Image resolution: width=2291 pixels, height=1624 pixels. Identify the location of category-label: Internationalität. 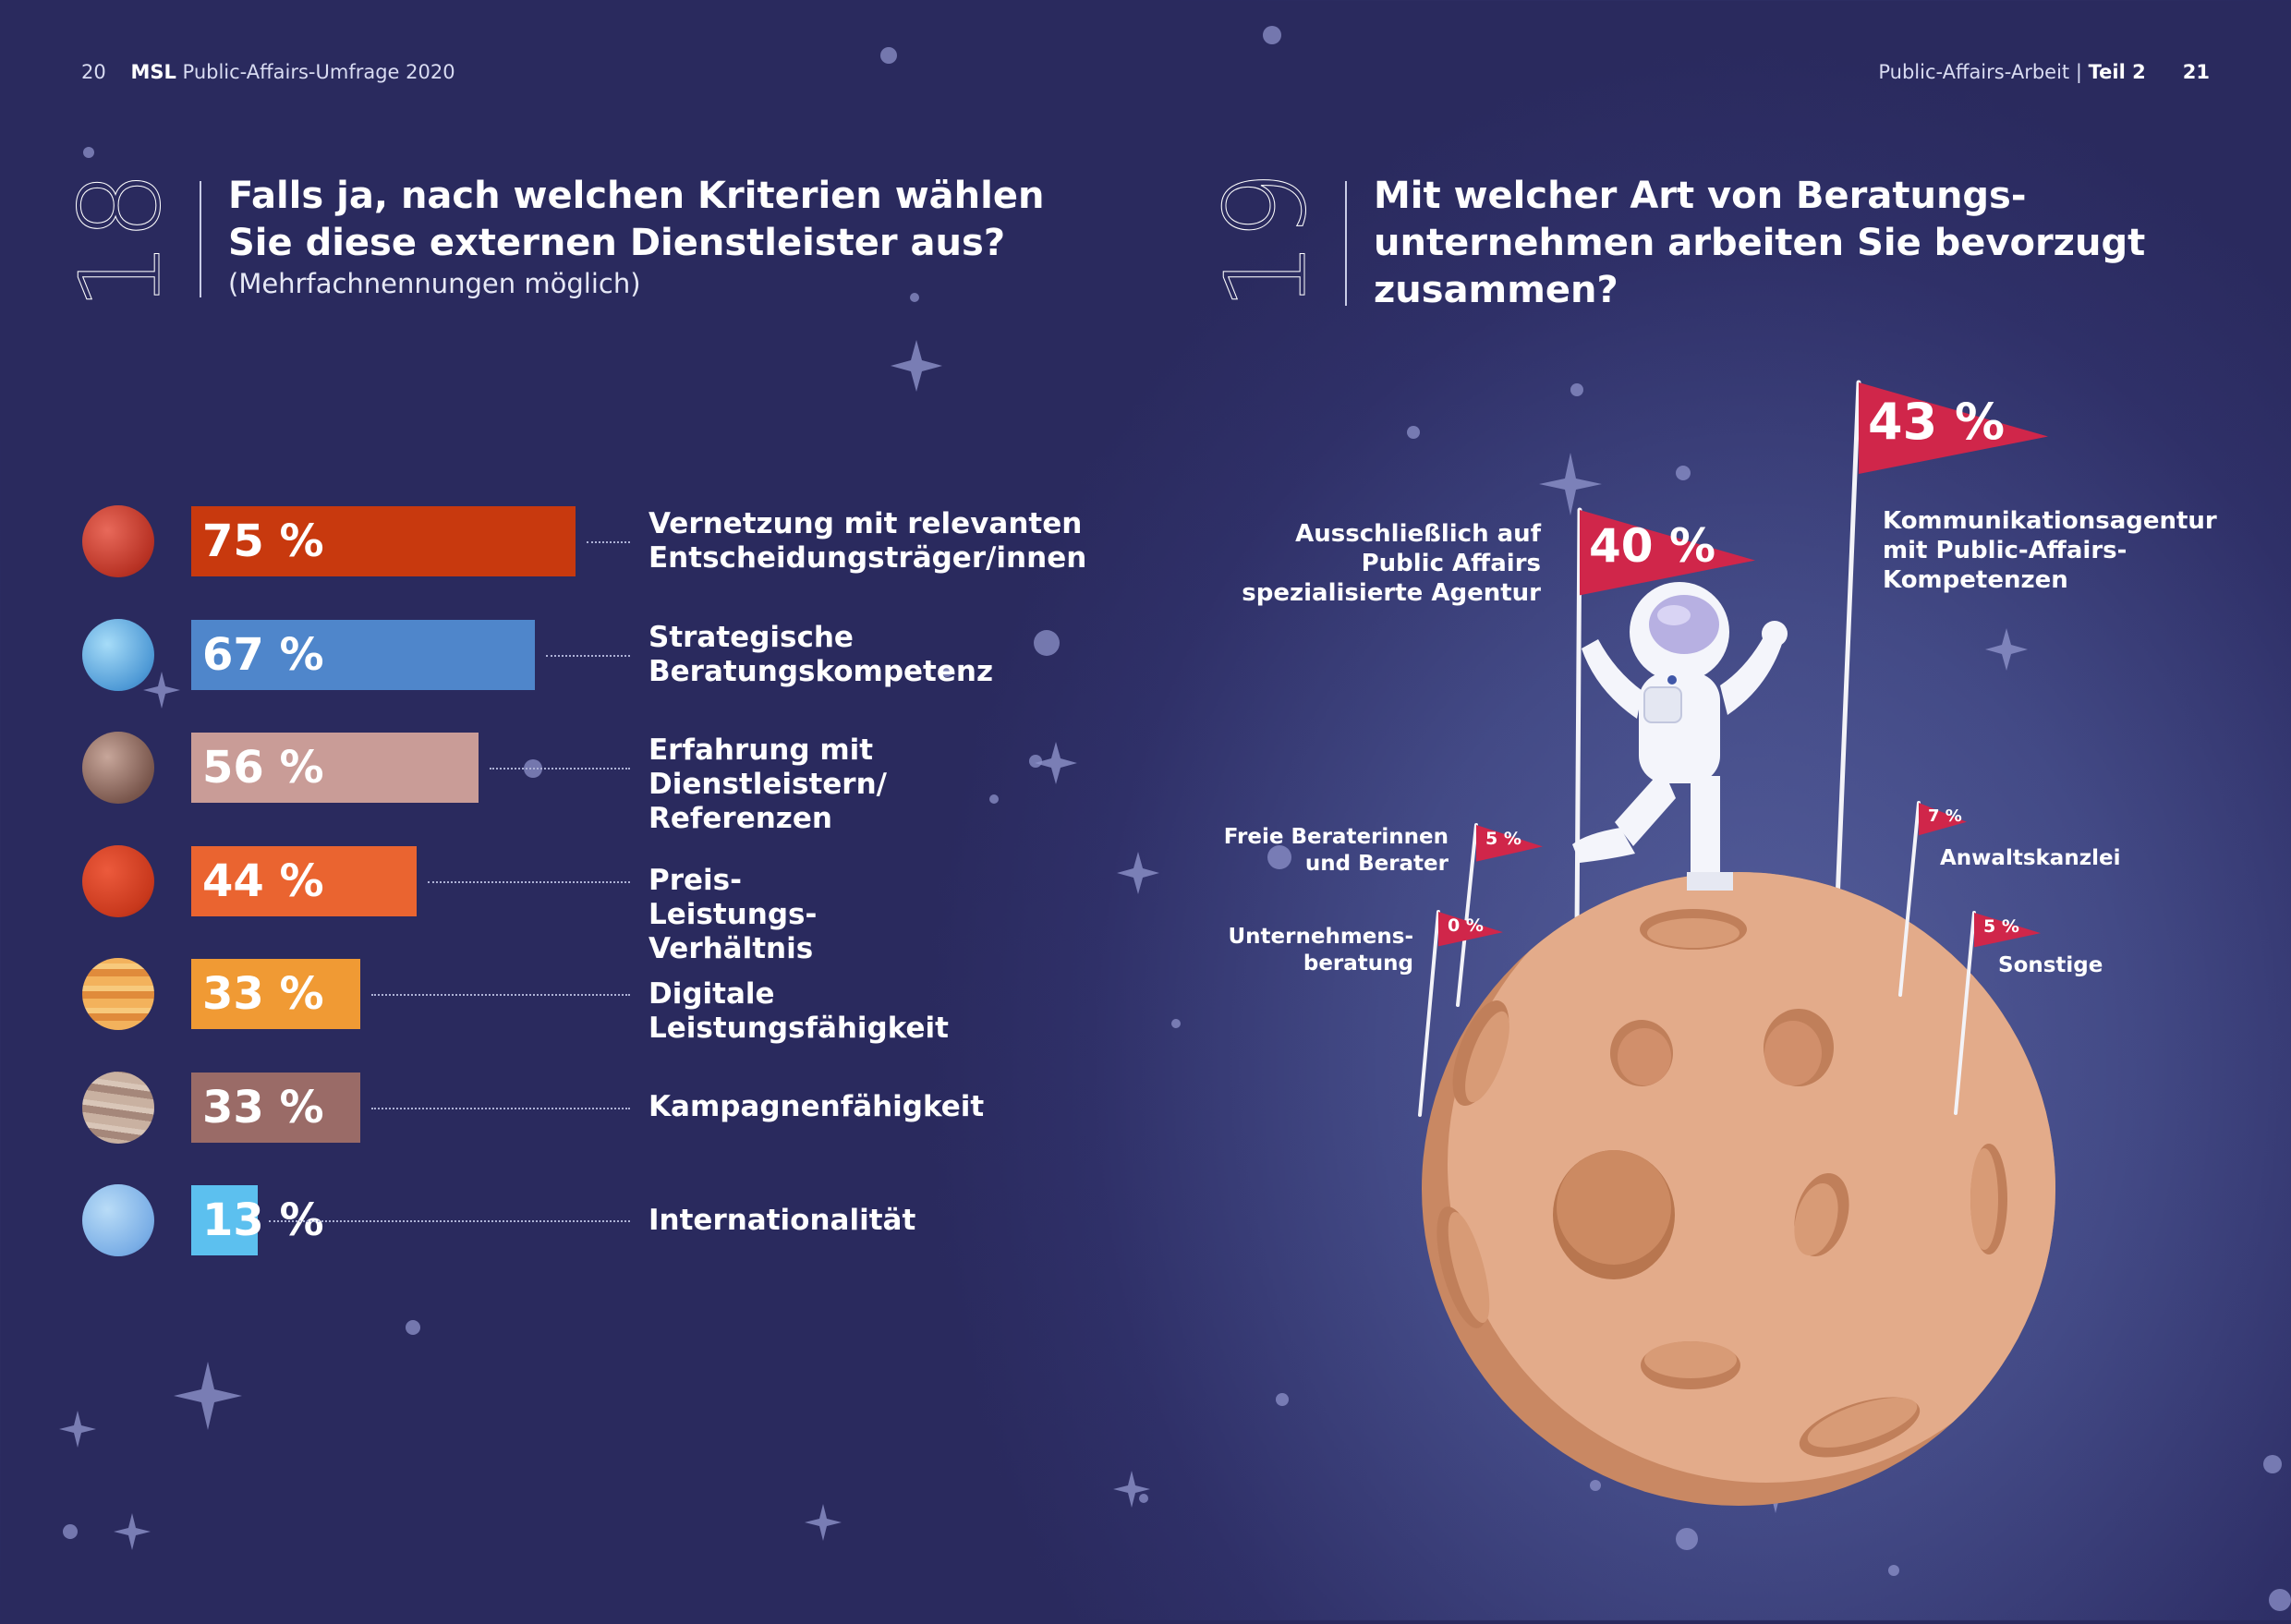
(783, 1220).